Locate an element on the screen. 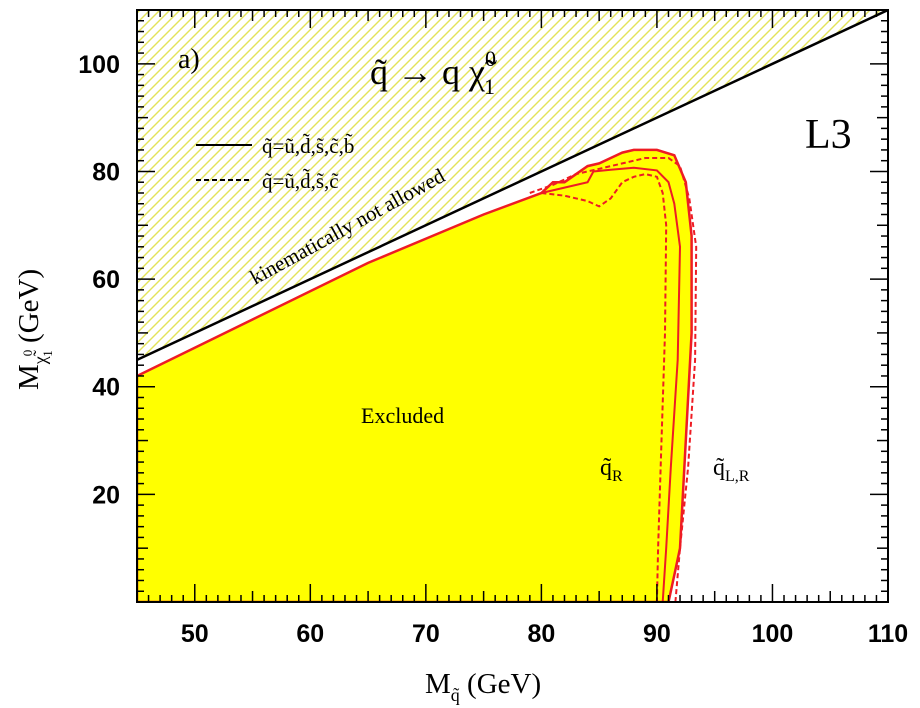 This screenshot has width=920, height=708. x-tick-label: 60 is located at coordinates (310, 634).